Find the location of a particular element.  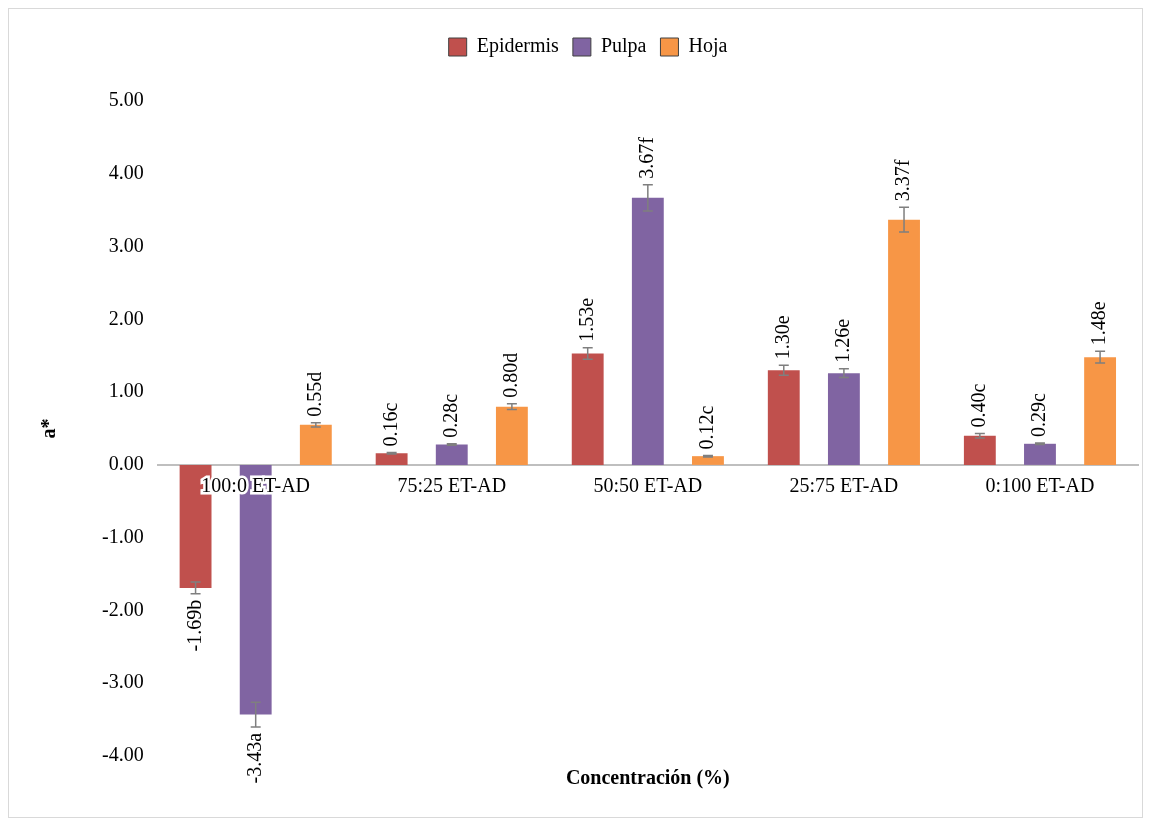

data-label: 0.80d is located at coordinates (510, 375).